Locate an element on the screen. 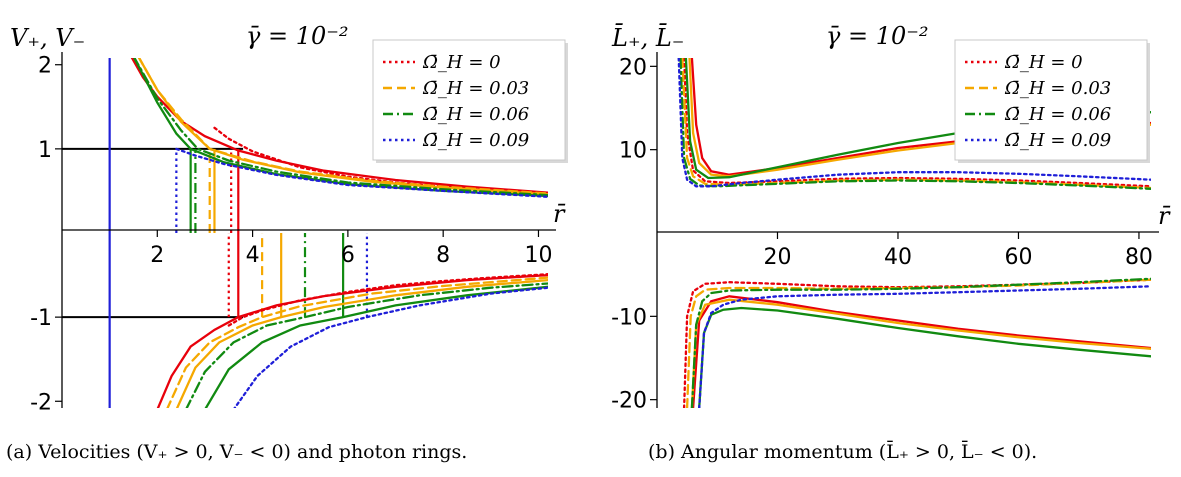 This screenshot has width=1181, height=477. x-tick-label: 4 is located at coordinates (253, 255).